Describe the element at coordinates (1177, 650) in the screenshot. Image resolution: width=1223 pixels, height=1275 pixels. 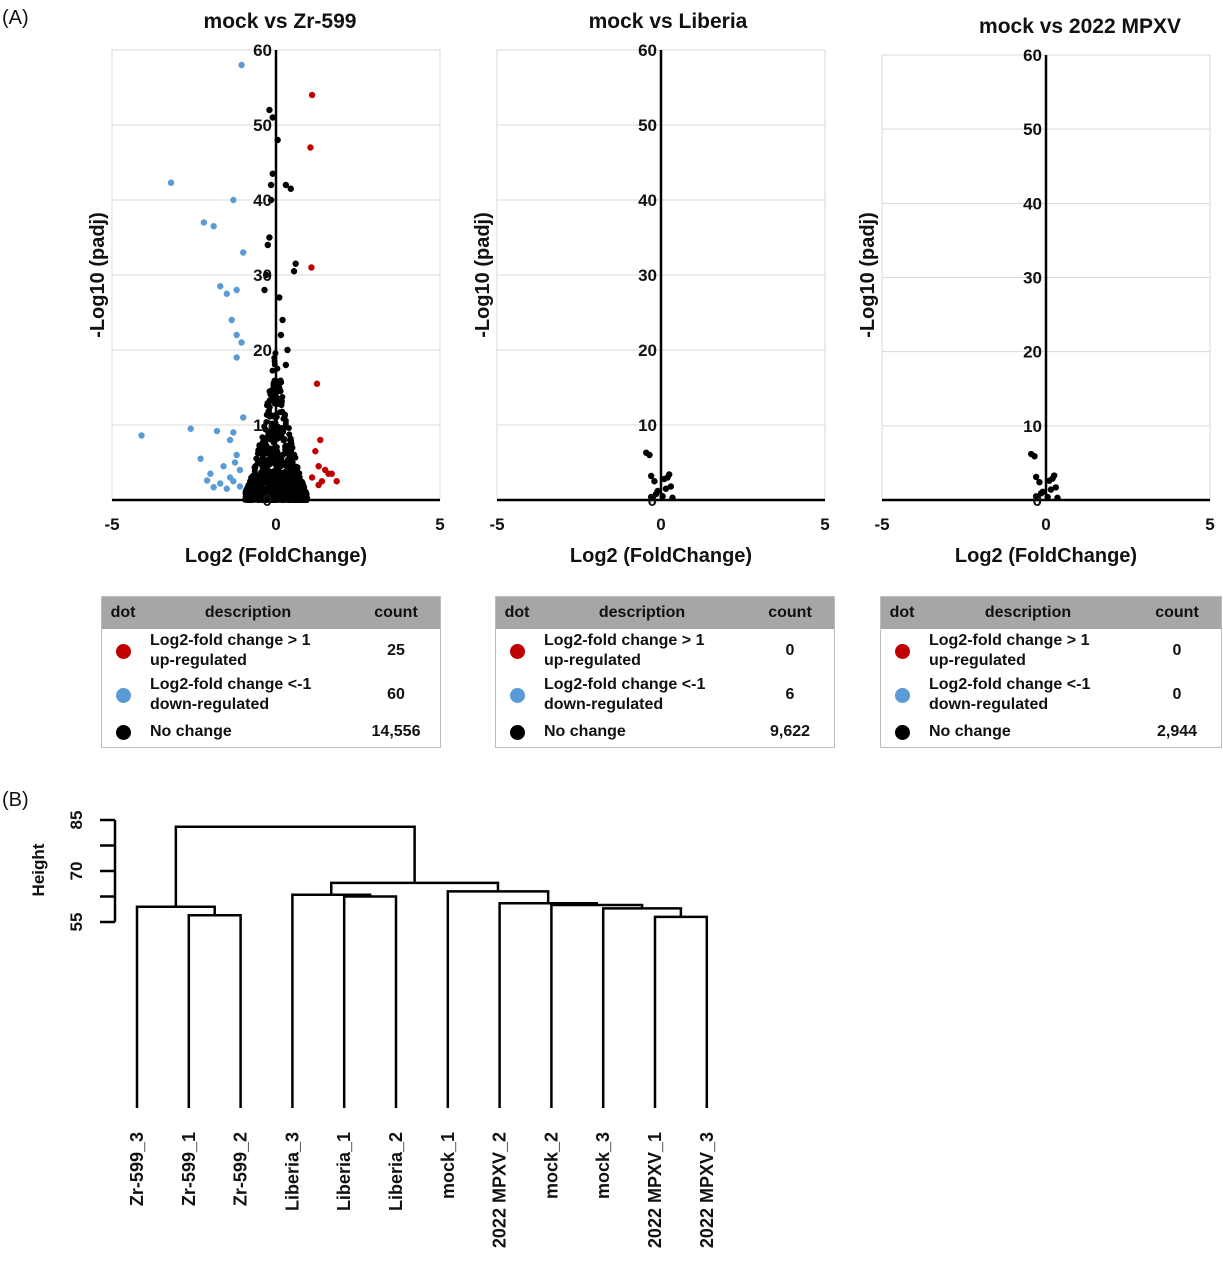
I see `legend-count: 0` at that location.